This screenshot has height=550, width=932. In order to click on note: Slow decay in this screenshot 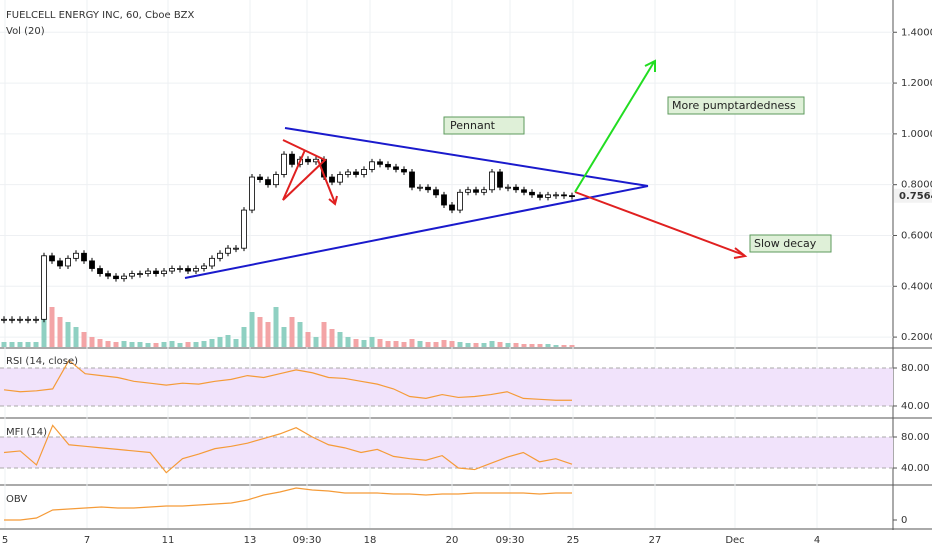, I will do `click(785, 243)`.